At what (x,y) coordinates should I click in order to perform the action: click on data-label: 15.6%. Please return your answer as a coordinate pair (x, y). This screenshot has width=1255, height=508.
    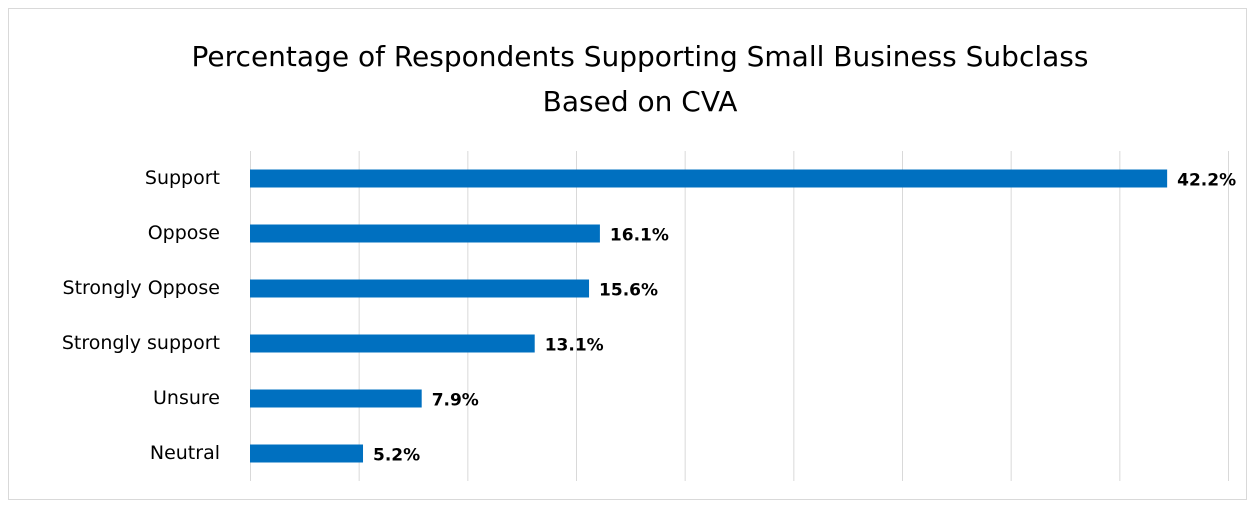
    Looking at the image, I should click on (628, 291).